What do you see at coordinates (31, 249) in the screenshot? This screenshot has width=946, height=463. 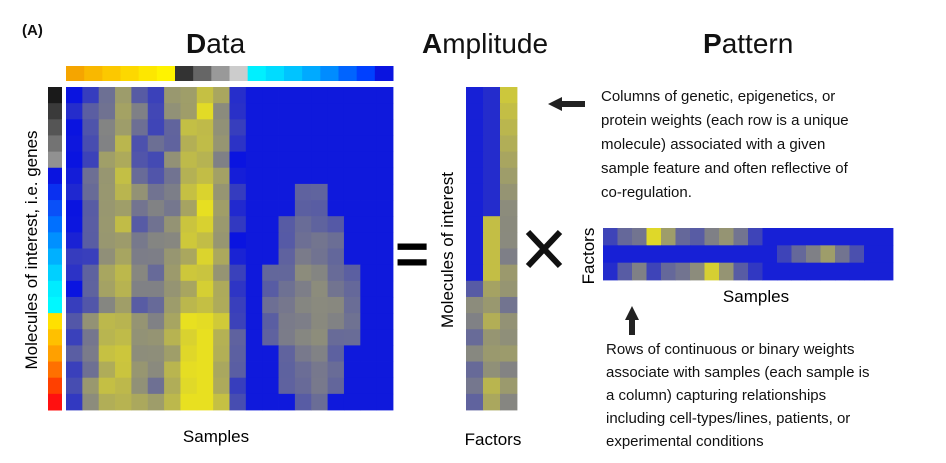 I see `data-y-label: Molecules of interest, i.e. genes` at bounding box center [31, 249].